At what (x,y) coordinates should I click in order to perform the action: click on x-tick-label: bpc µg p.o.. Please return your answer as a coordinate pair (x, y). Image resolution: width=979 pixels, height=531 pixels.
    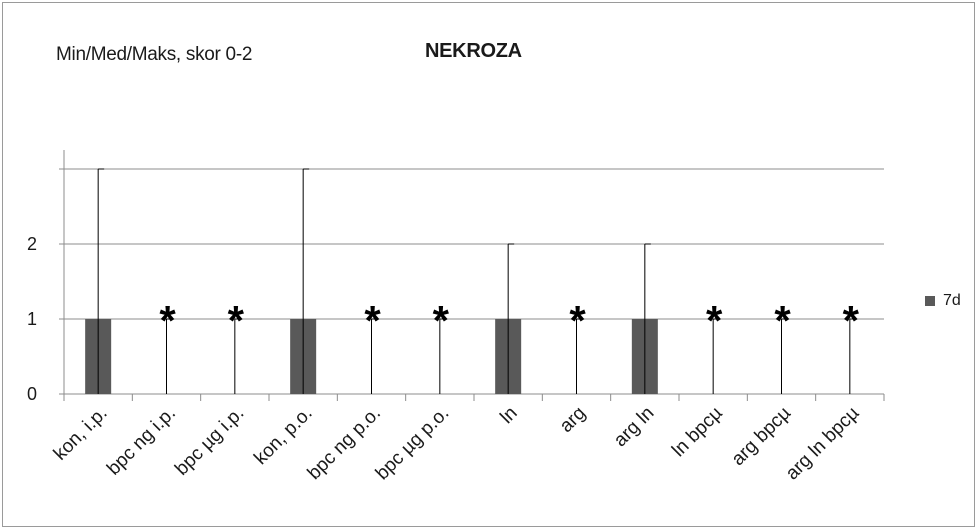
    Looking at the image, I should click on (413, 444).